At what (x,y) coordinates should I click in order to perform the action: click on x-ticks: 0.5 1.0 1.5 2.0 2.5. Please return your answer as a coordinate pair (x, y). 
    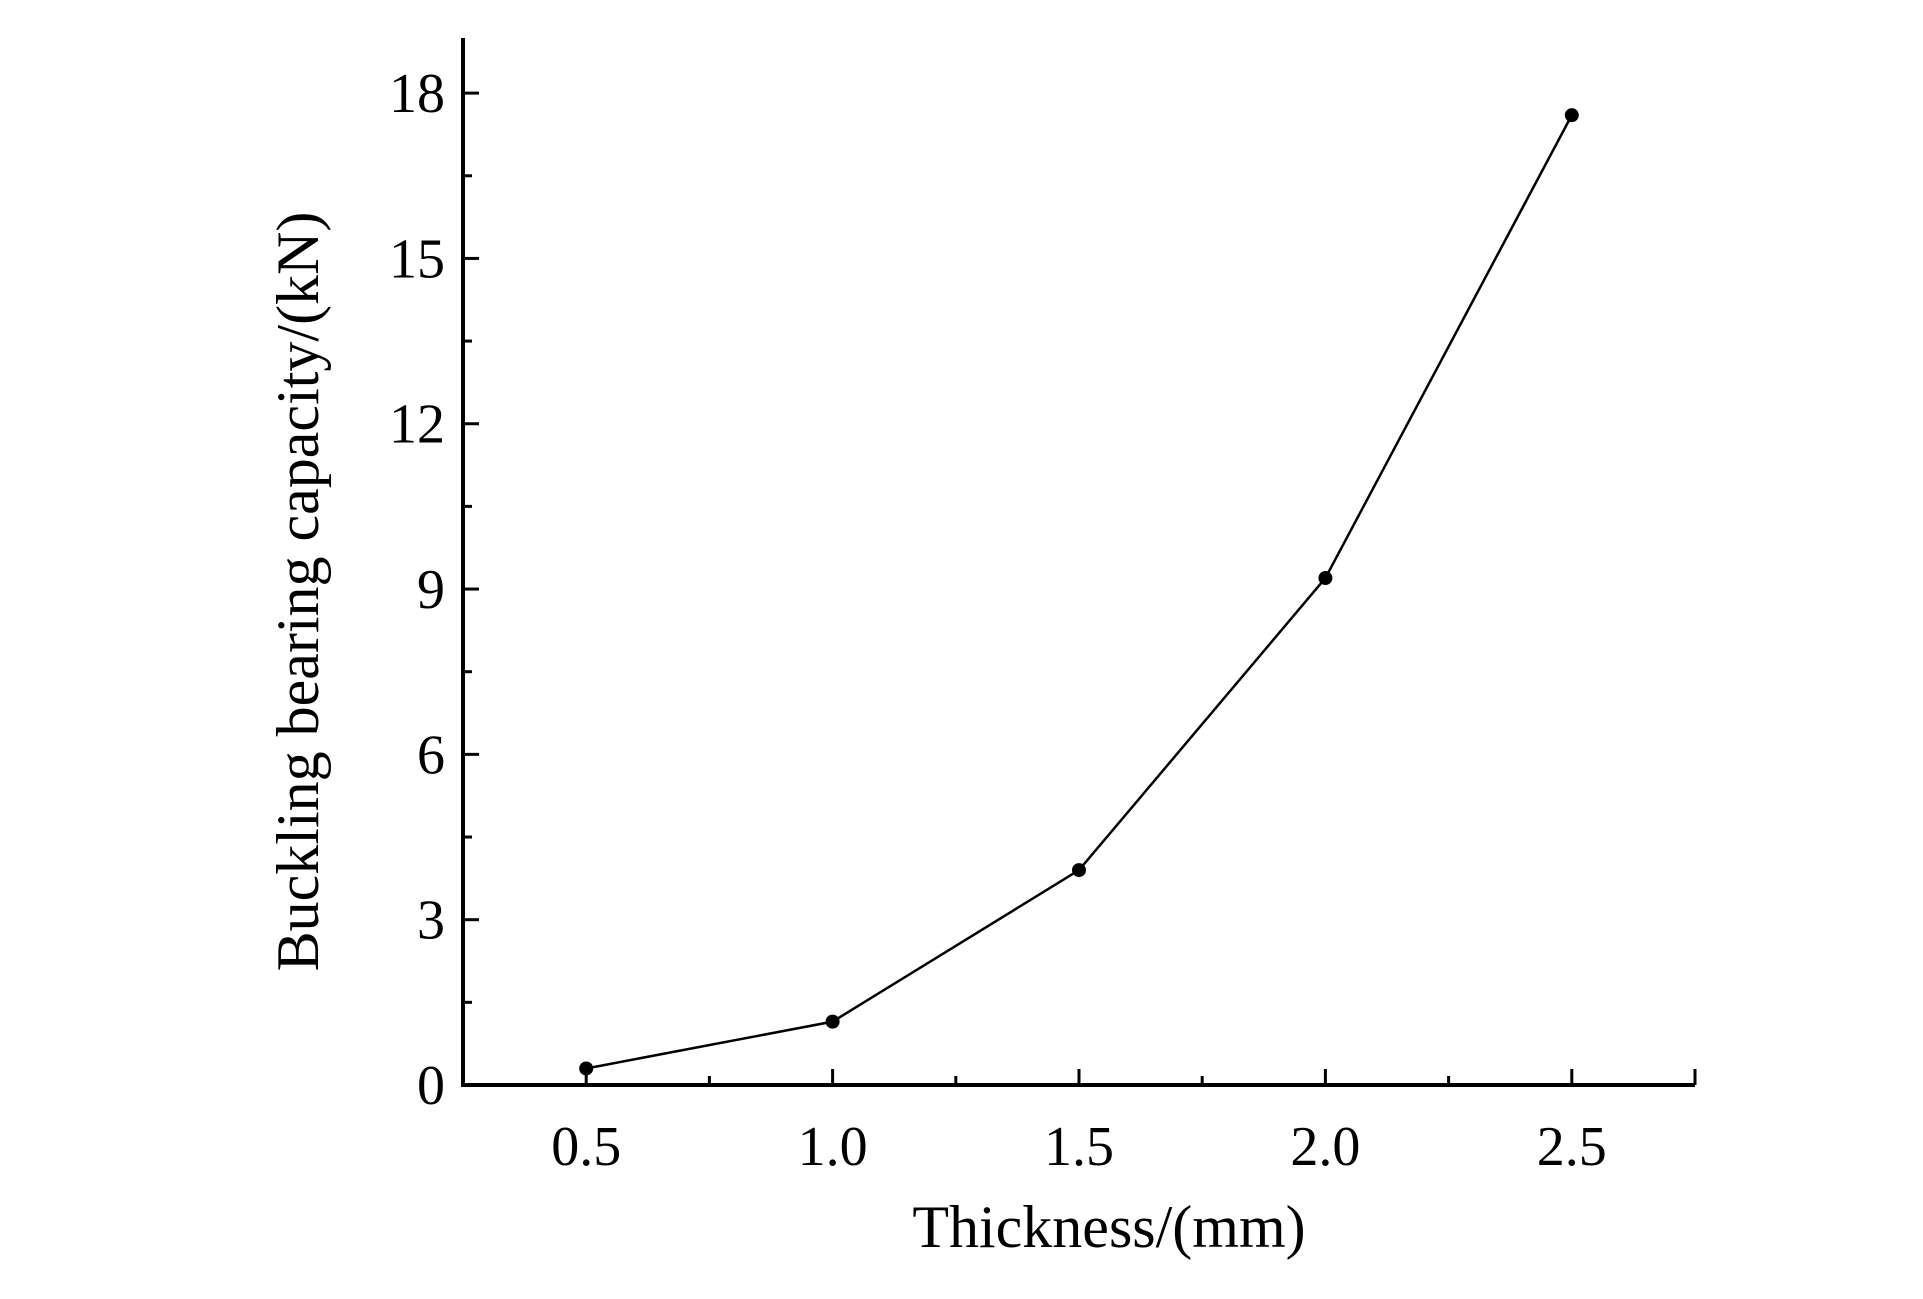
    Looking at the image, I should click on (1124, 1123).